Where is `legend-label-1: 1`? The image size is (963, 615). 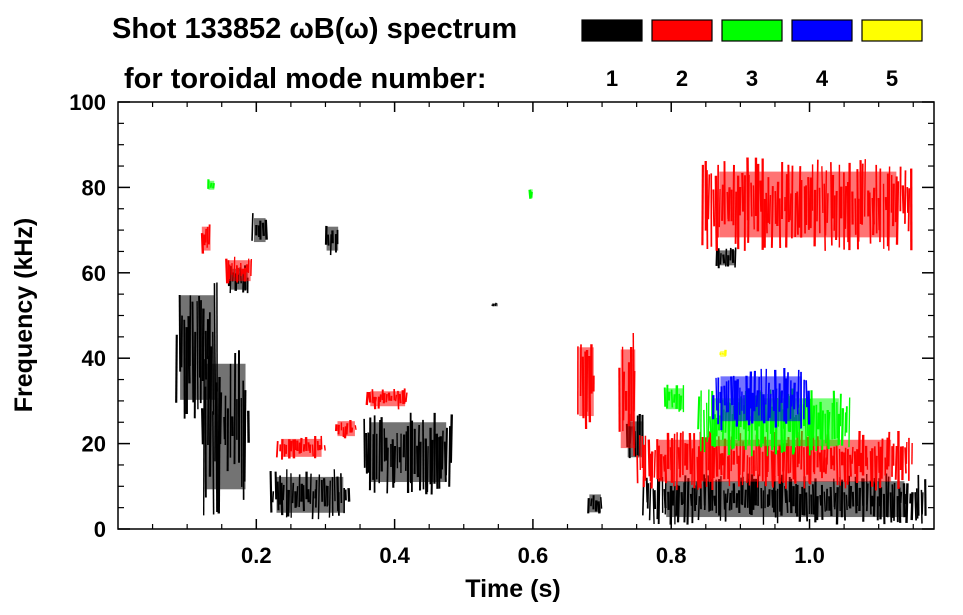
legend-label-1: 1 is located at coordinates (612, 78).